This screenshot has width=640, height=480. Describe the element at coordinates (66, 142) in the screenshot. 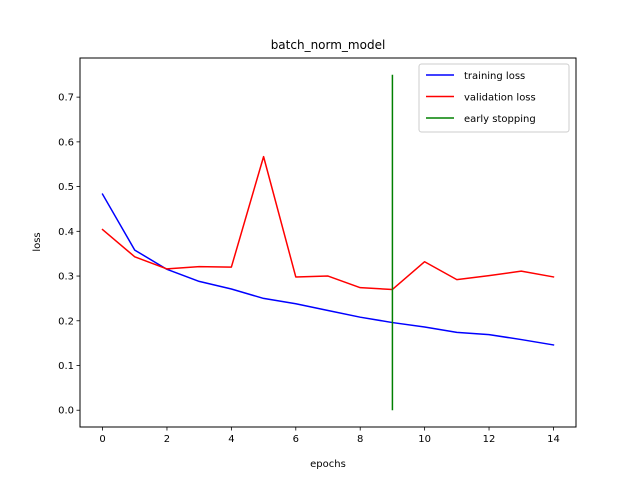

I see `y-tick-label: 0.6` at that location.